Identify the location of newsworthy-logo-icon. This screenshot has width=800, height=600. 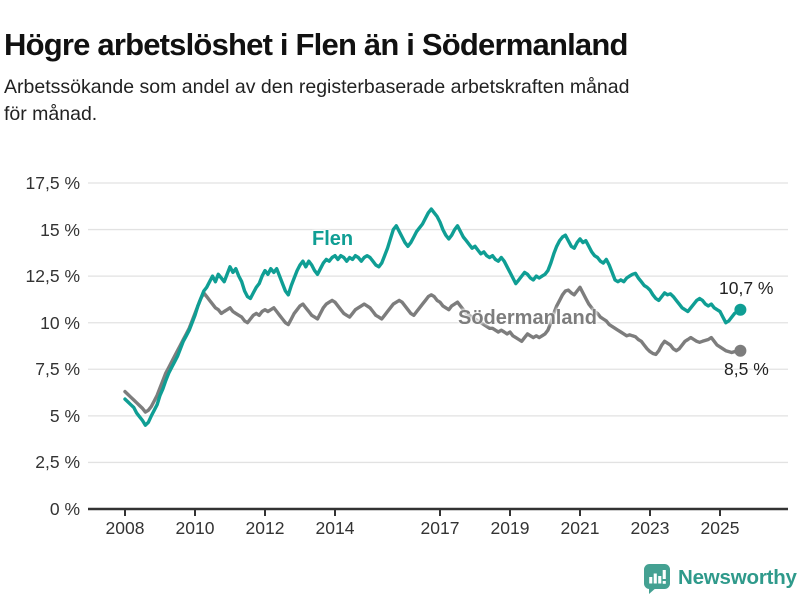
(657, 578).